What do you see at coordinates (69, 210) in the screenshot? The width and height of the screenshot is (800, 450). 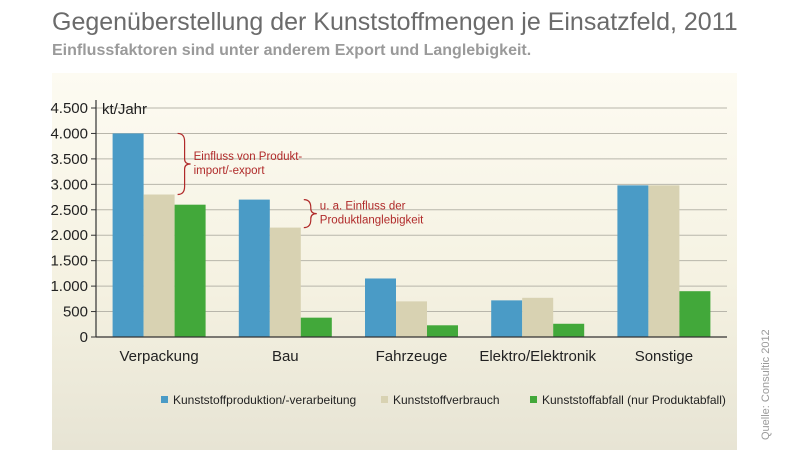 I see `y-tick-label: 2.500` at bounding box center [69, 210].